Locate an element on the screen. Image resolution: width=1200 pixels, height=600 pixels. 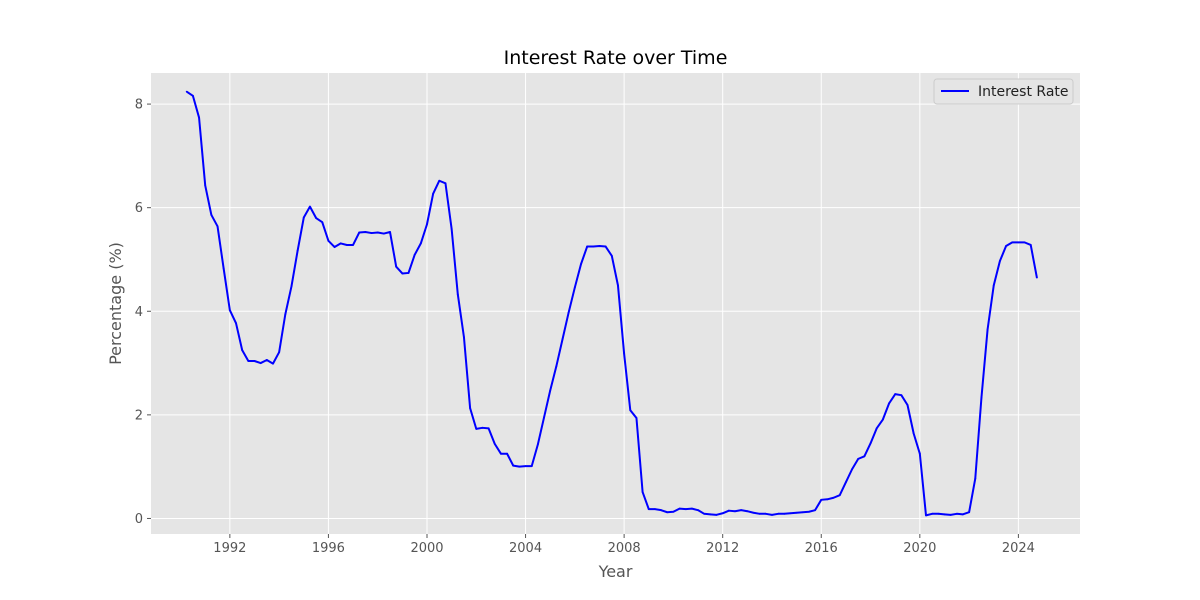
x-axis-title: Year is located at coordinates (615, 571).